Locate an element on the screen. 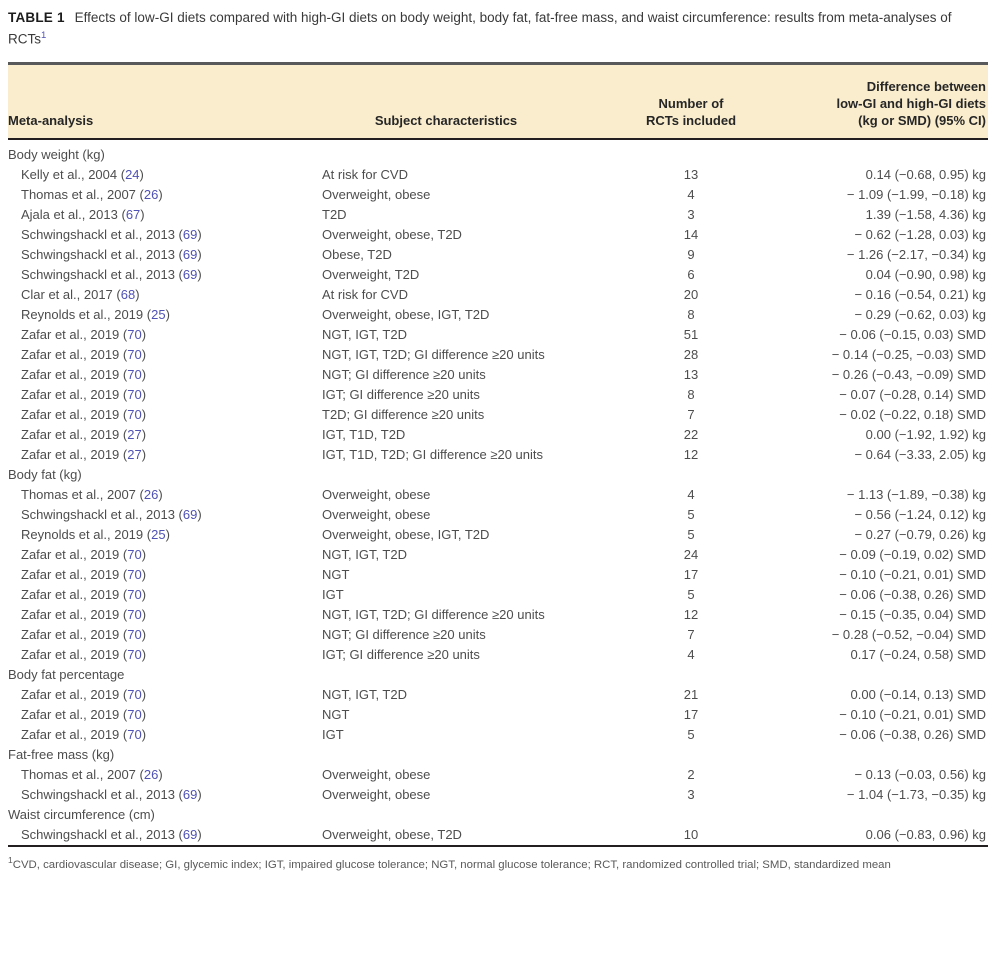 This screenshot has height=973, width=996. subject-characteristics-cell: NGT is located at coordinates (336, 715).